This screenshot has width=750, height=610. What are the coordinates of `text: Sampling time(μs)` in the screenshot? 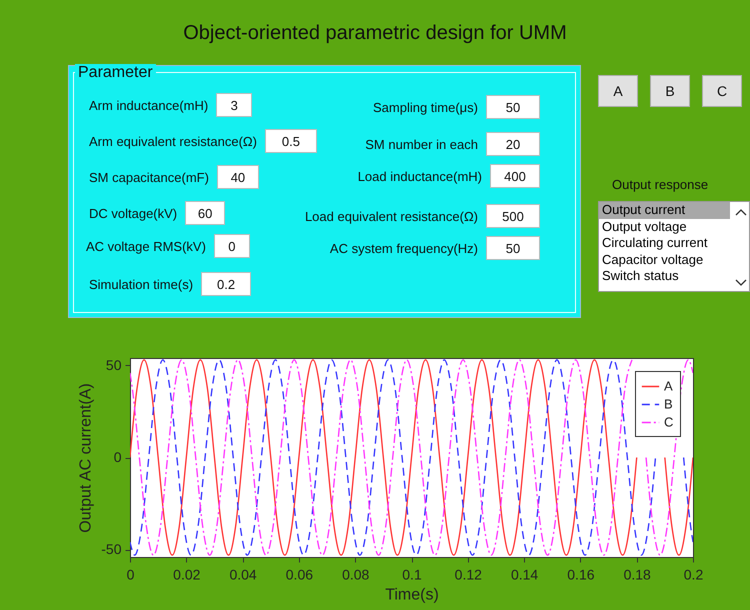 It's located at (425, 107).